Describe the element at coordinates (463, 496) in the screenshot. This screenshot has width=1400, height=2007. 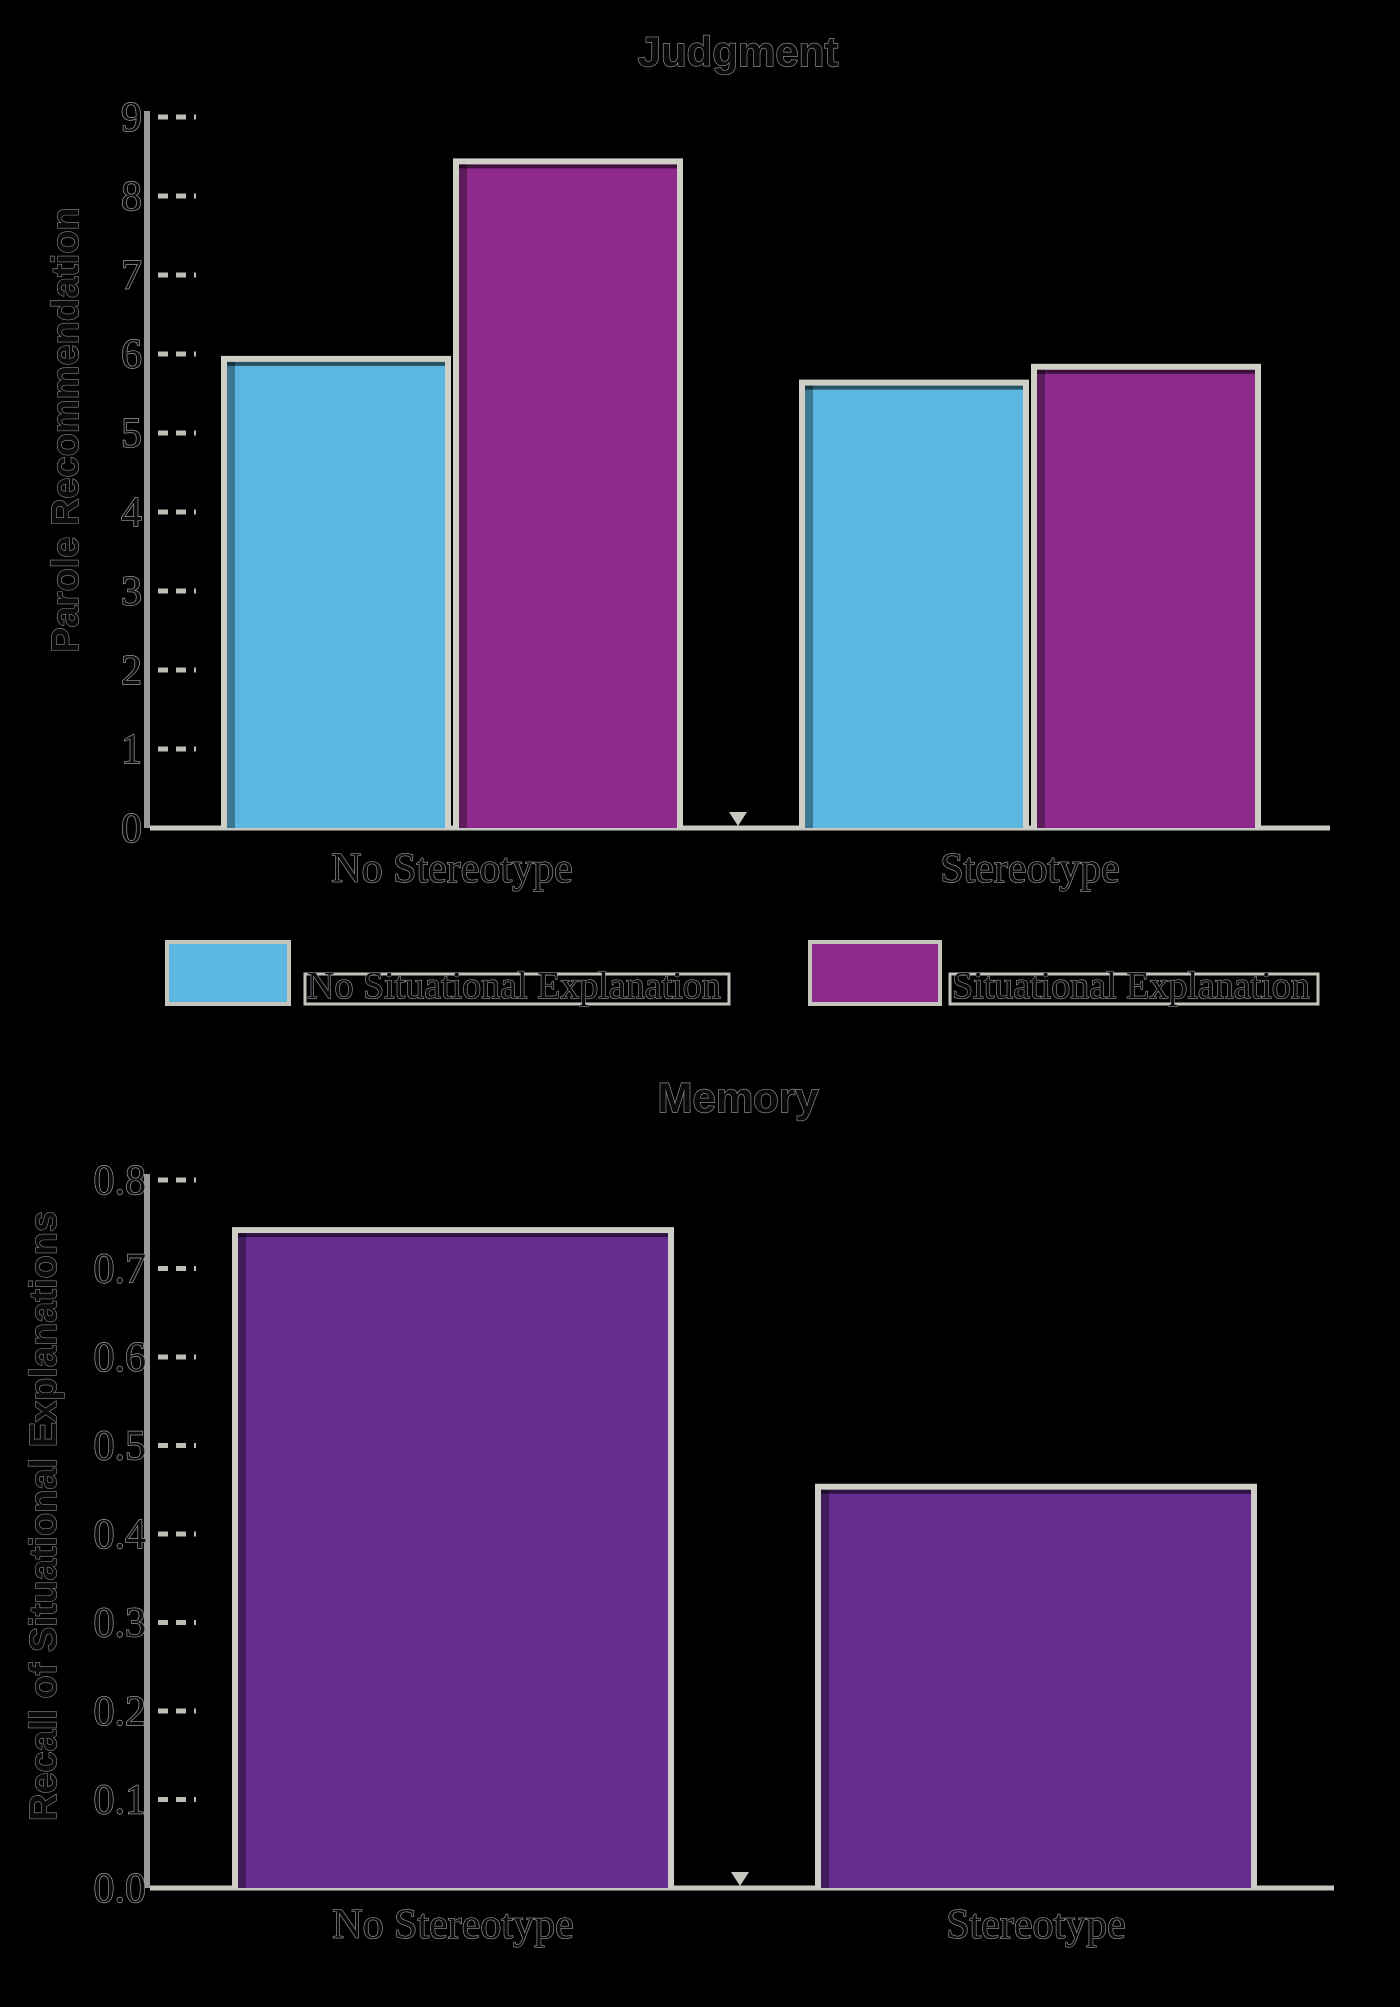
I see `bar-no-stereotype-situational-explanation-shade` at that location.